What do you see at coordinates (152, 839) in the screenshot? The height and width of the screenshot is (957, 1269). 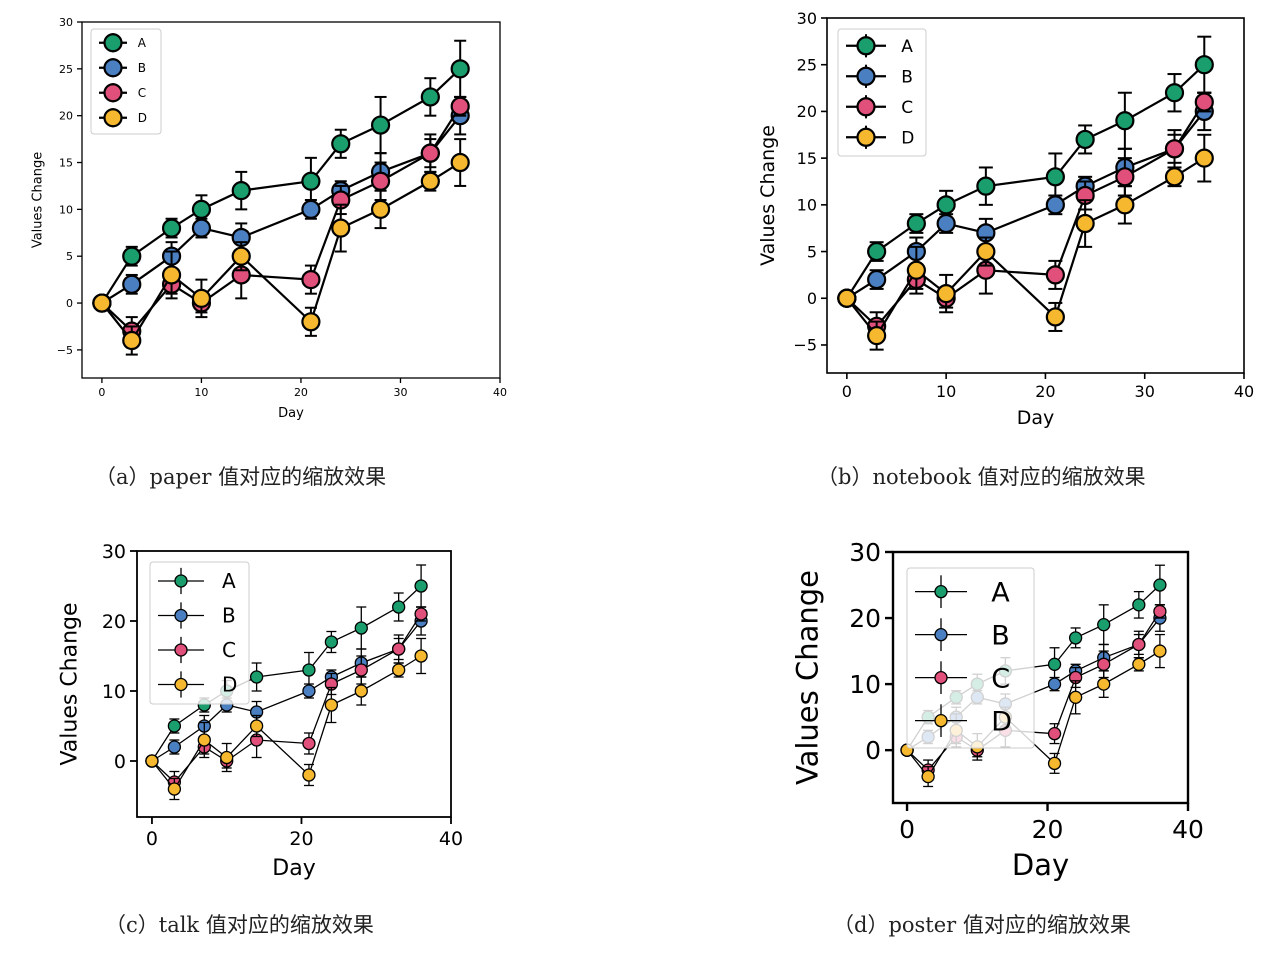 I see `x-tick-label: 0` at bounding box center [152, 839].